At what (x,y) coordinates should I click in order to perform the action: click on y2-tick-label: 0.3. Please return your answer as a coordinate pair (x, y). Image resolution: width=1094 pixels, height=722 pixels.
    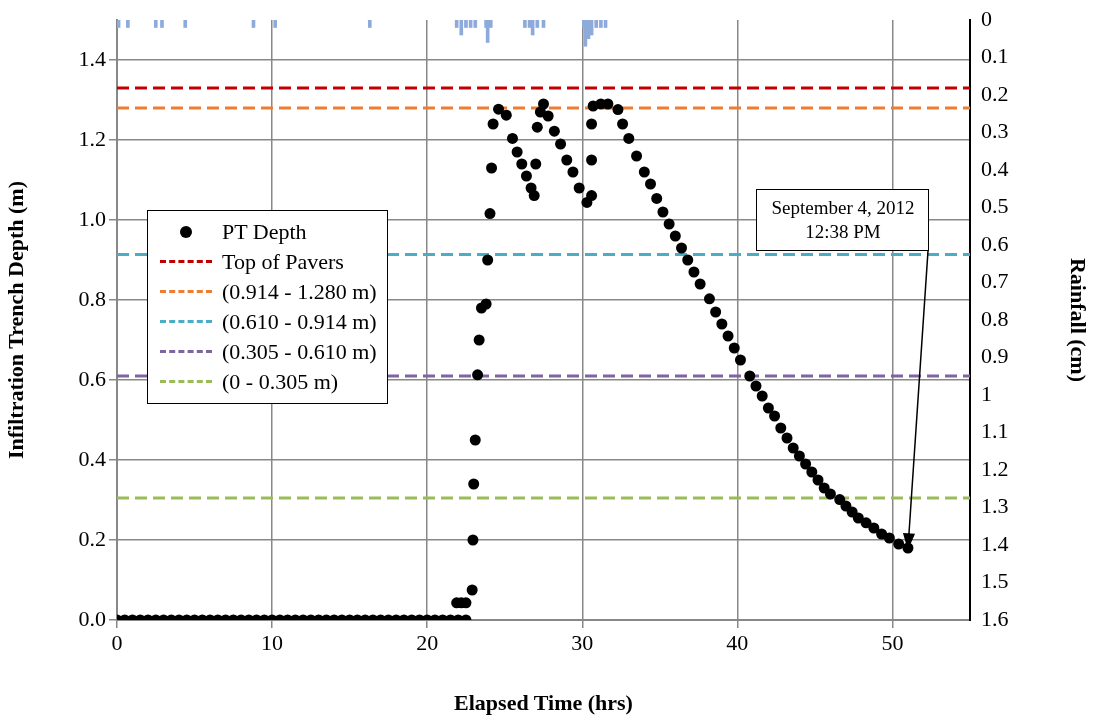
    Looking at the image, I should click on (995, 131).